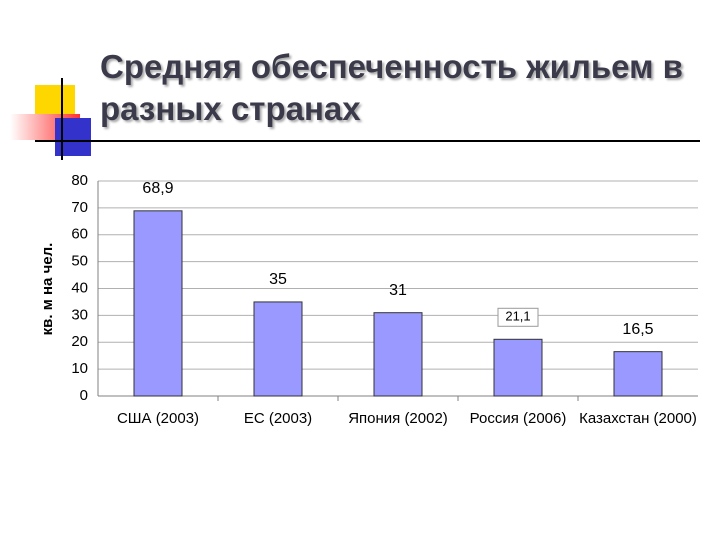  What do you see at coordinates (158, 418) in the screenshot?
I see `x-tick-label: США (2003)` at bounding box center [158, 418].